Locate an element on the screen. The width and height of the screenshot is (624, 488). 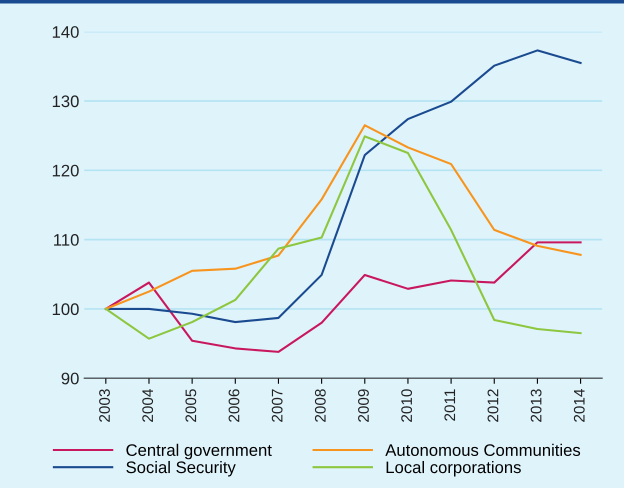
x-tick-label: 2006 is located at coordinates (234, 405).